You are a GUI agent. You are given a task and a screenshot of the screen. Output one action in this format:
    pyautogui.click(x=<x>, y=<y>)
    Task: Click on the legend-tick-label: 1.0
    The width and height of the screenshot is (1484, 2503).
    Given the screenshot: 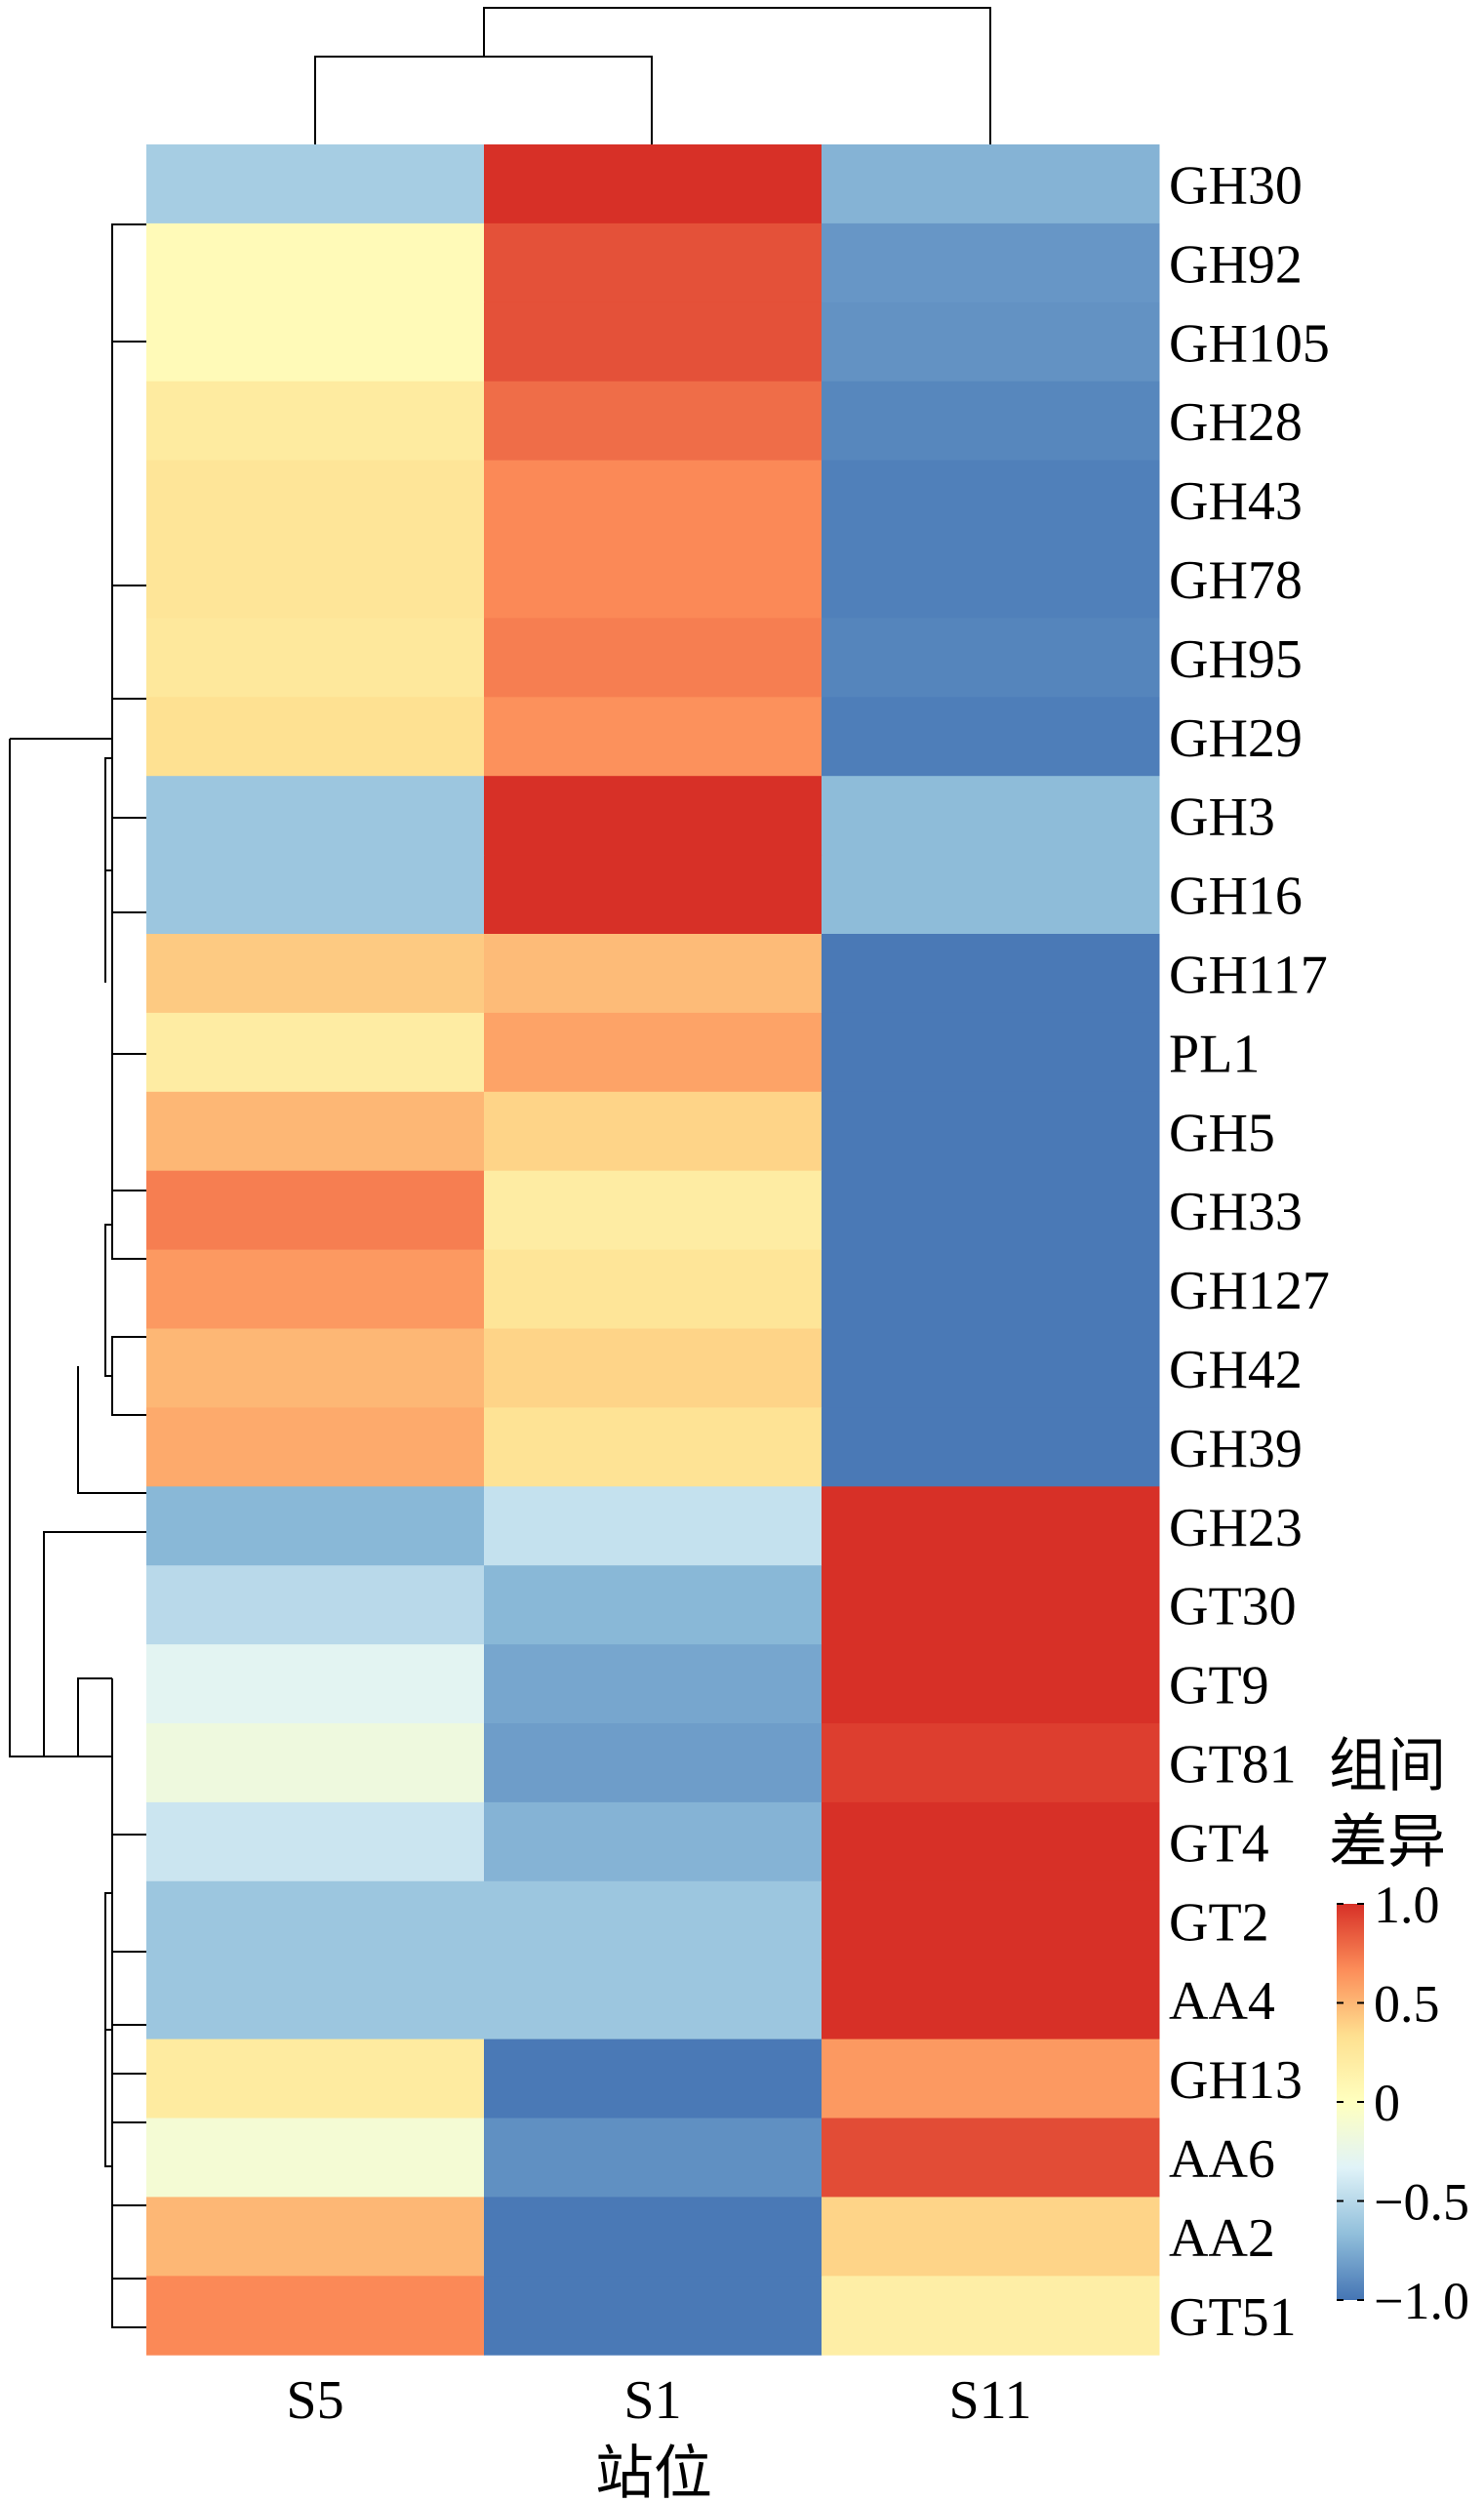 What is the action you would take?
    pyautogui.click(x=1407, y=1905)
    